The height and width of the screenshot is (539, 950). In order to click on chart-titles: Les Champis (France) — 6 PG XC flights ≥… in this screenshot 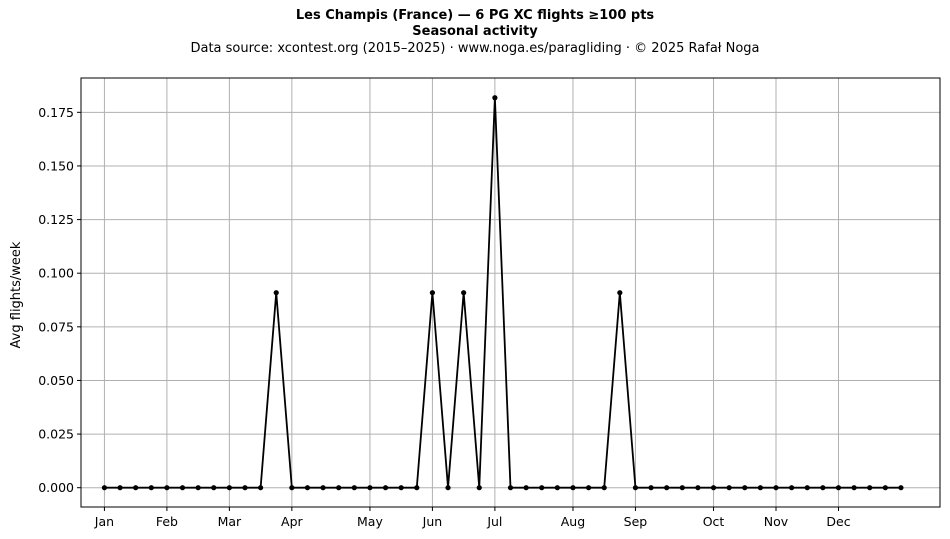, I will do `click(475, 33)`.